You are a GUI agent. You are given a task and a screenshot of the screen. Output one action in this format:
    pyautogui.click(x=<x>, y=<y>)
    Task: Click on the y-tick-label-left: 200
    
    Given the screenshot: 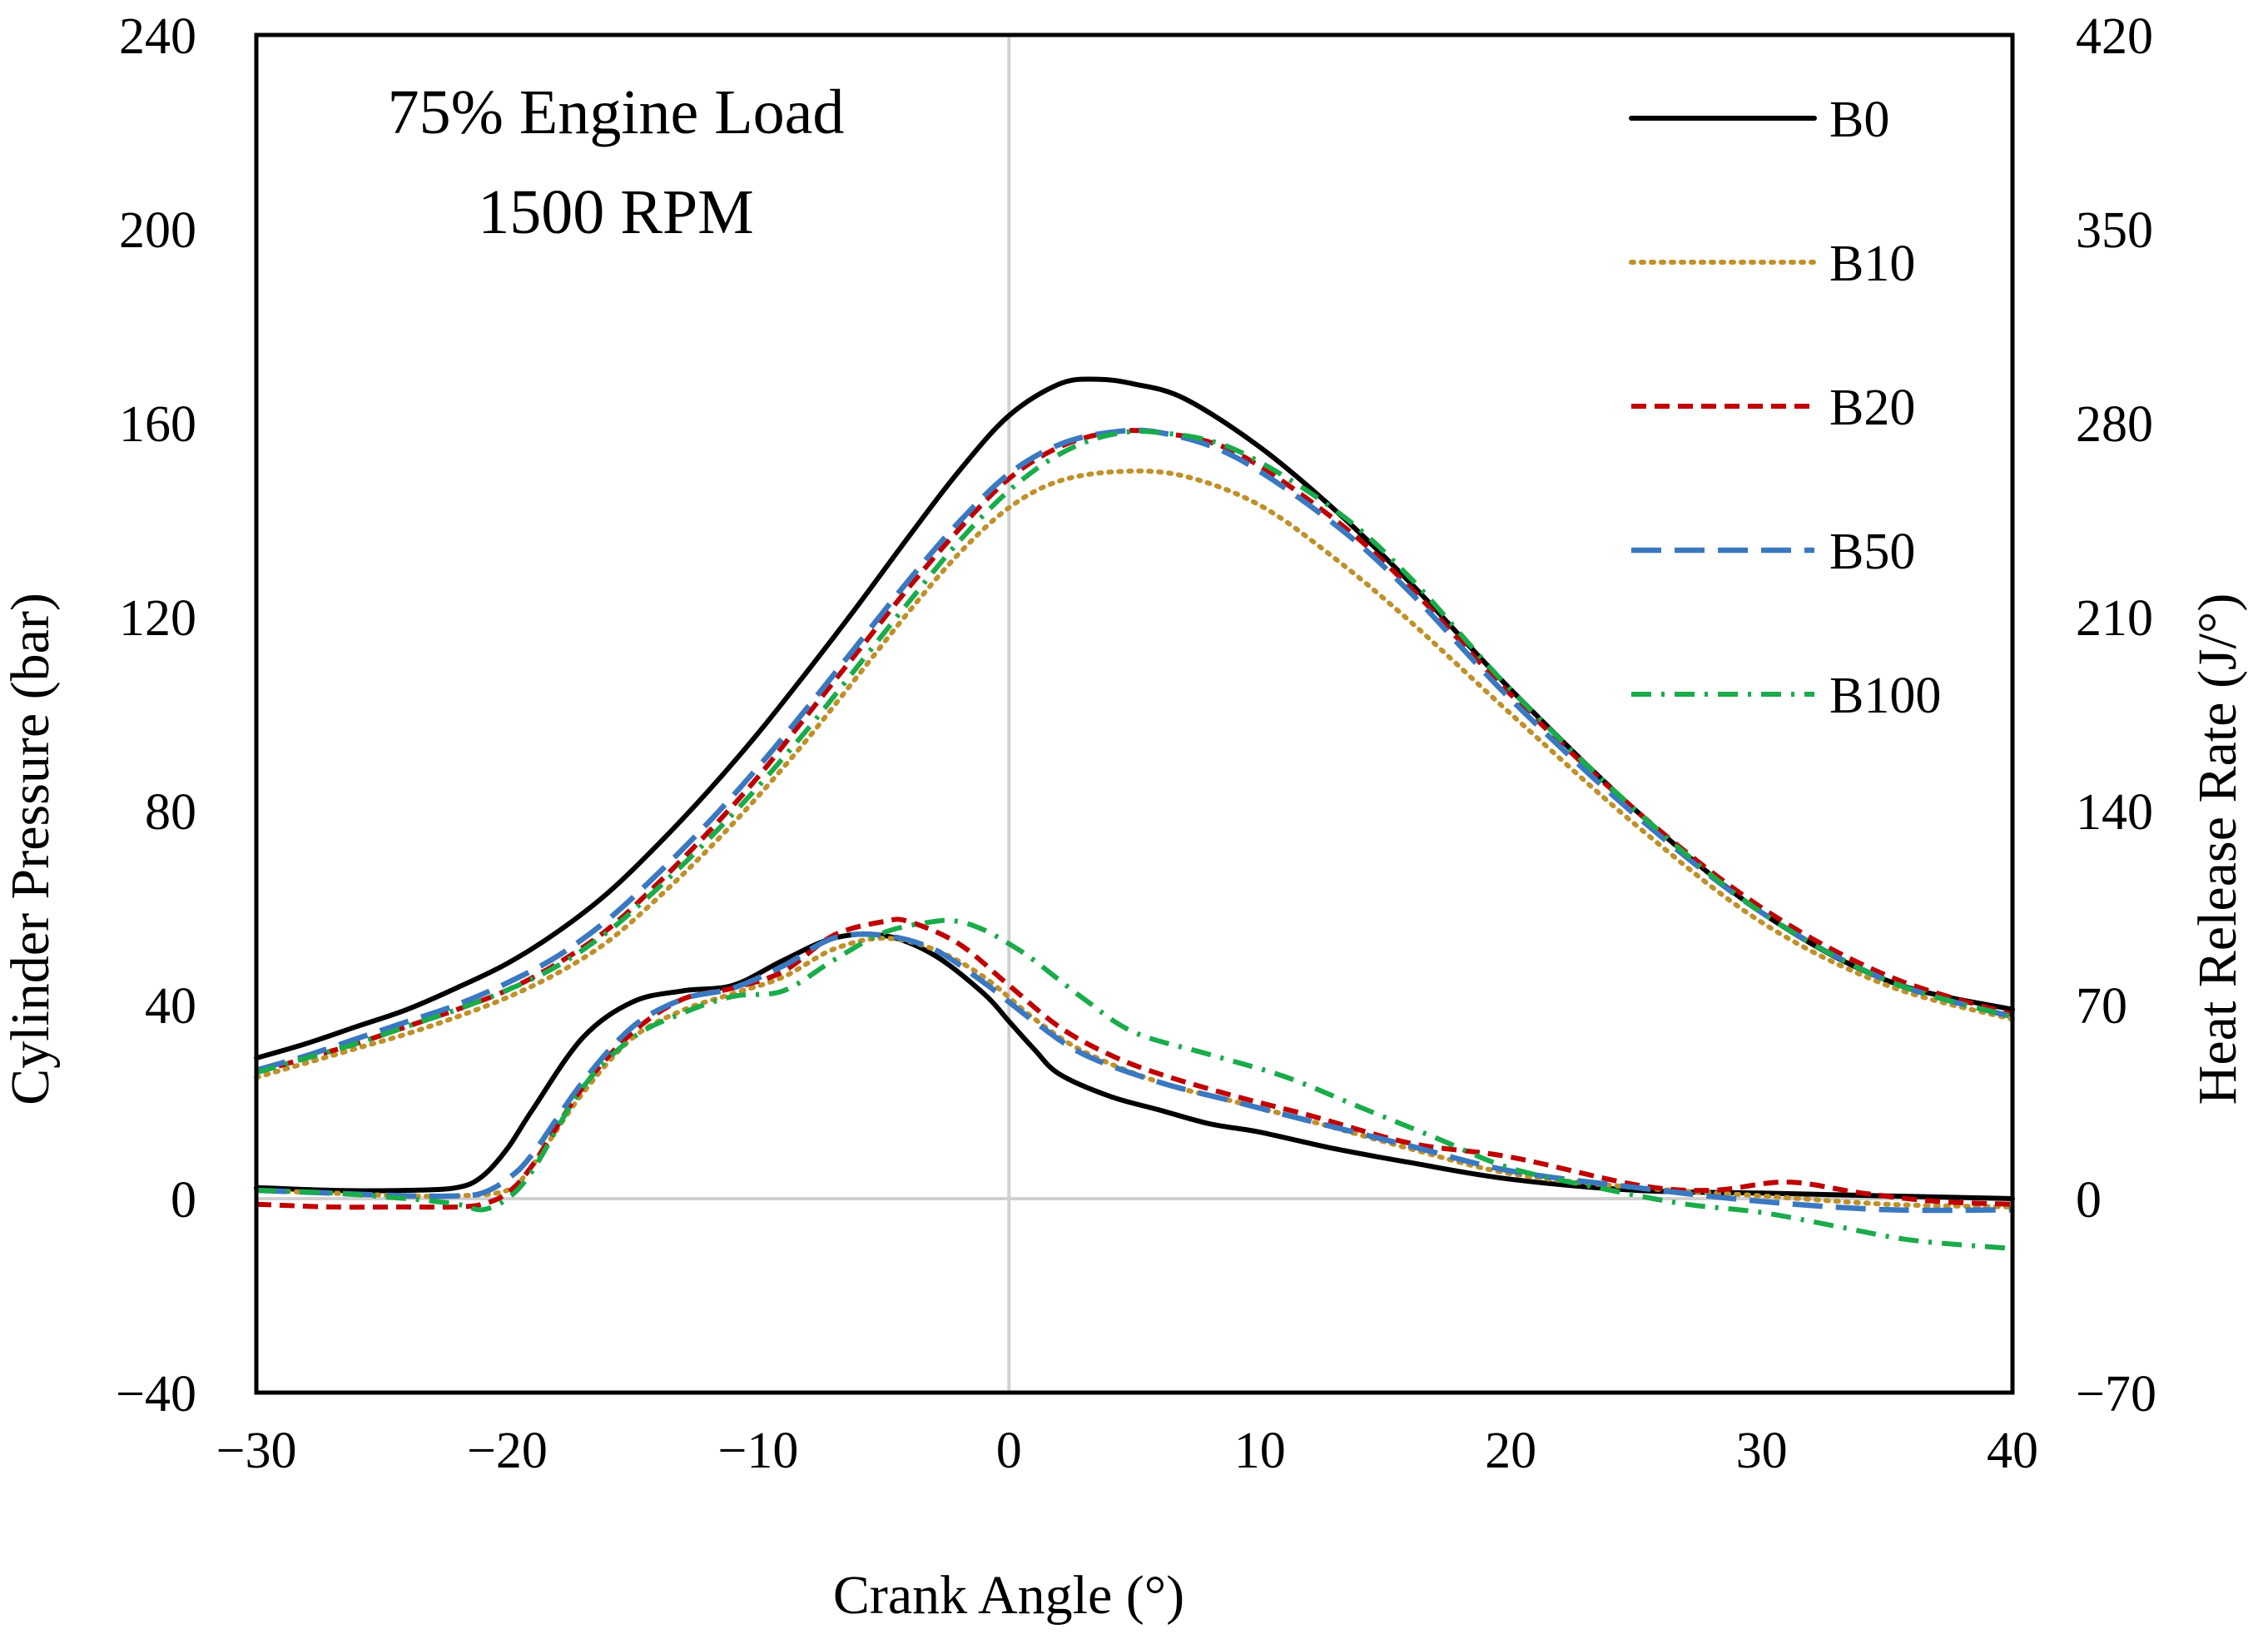 What is the action you would take?
    pyautogui.click(x=157, y=231)
    